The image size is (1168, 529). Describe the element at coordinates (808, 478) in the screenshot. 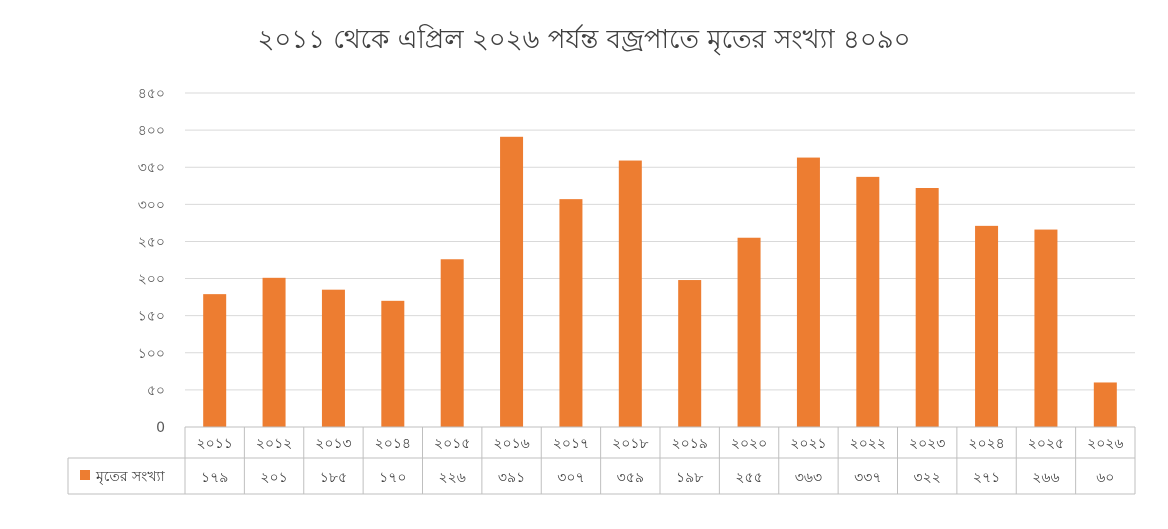

I see `data-label: ৩৬৩` at that location.